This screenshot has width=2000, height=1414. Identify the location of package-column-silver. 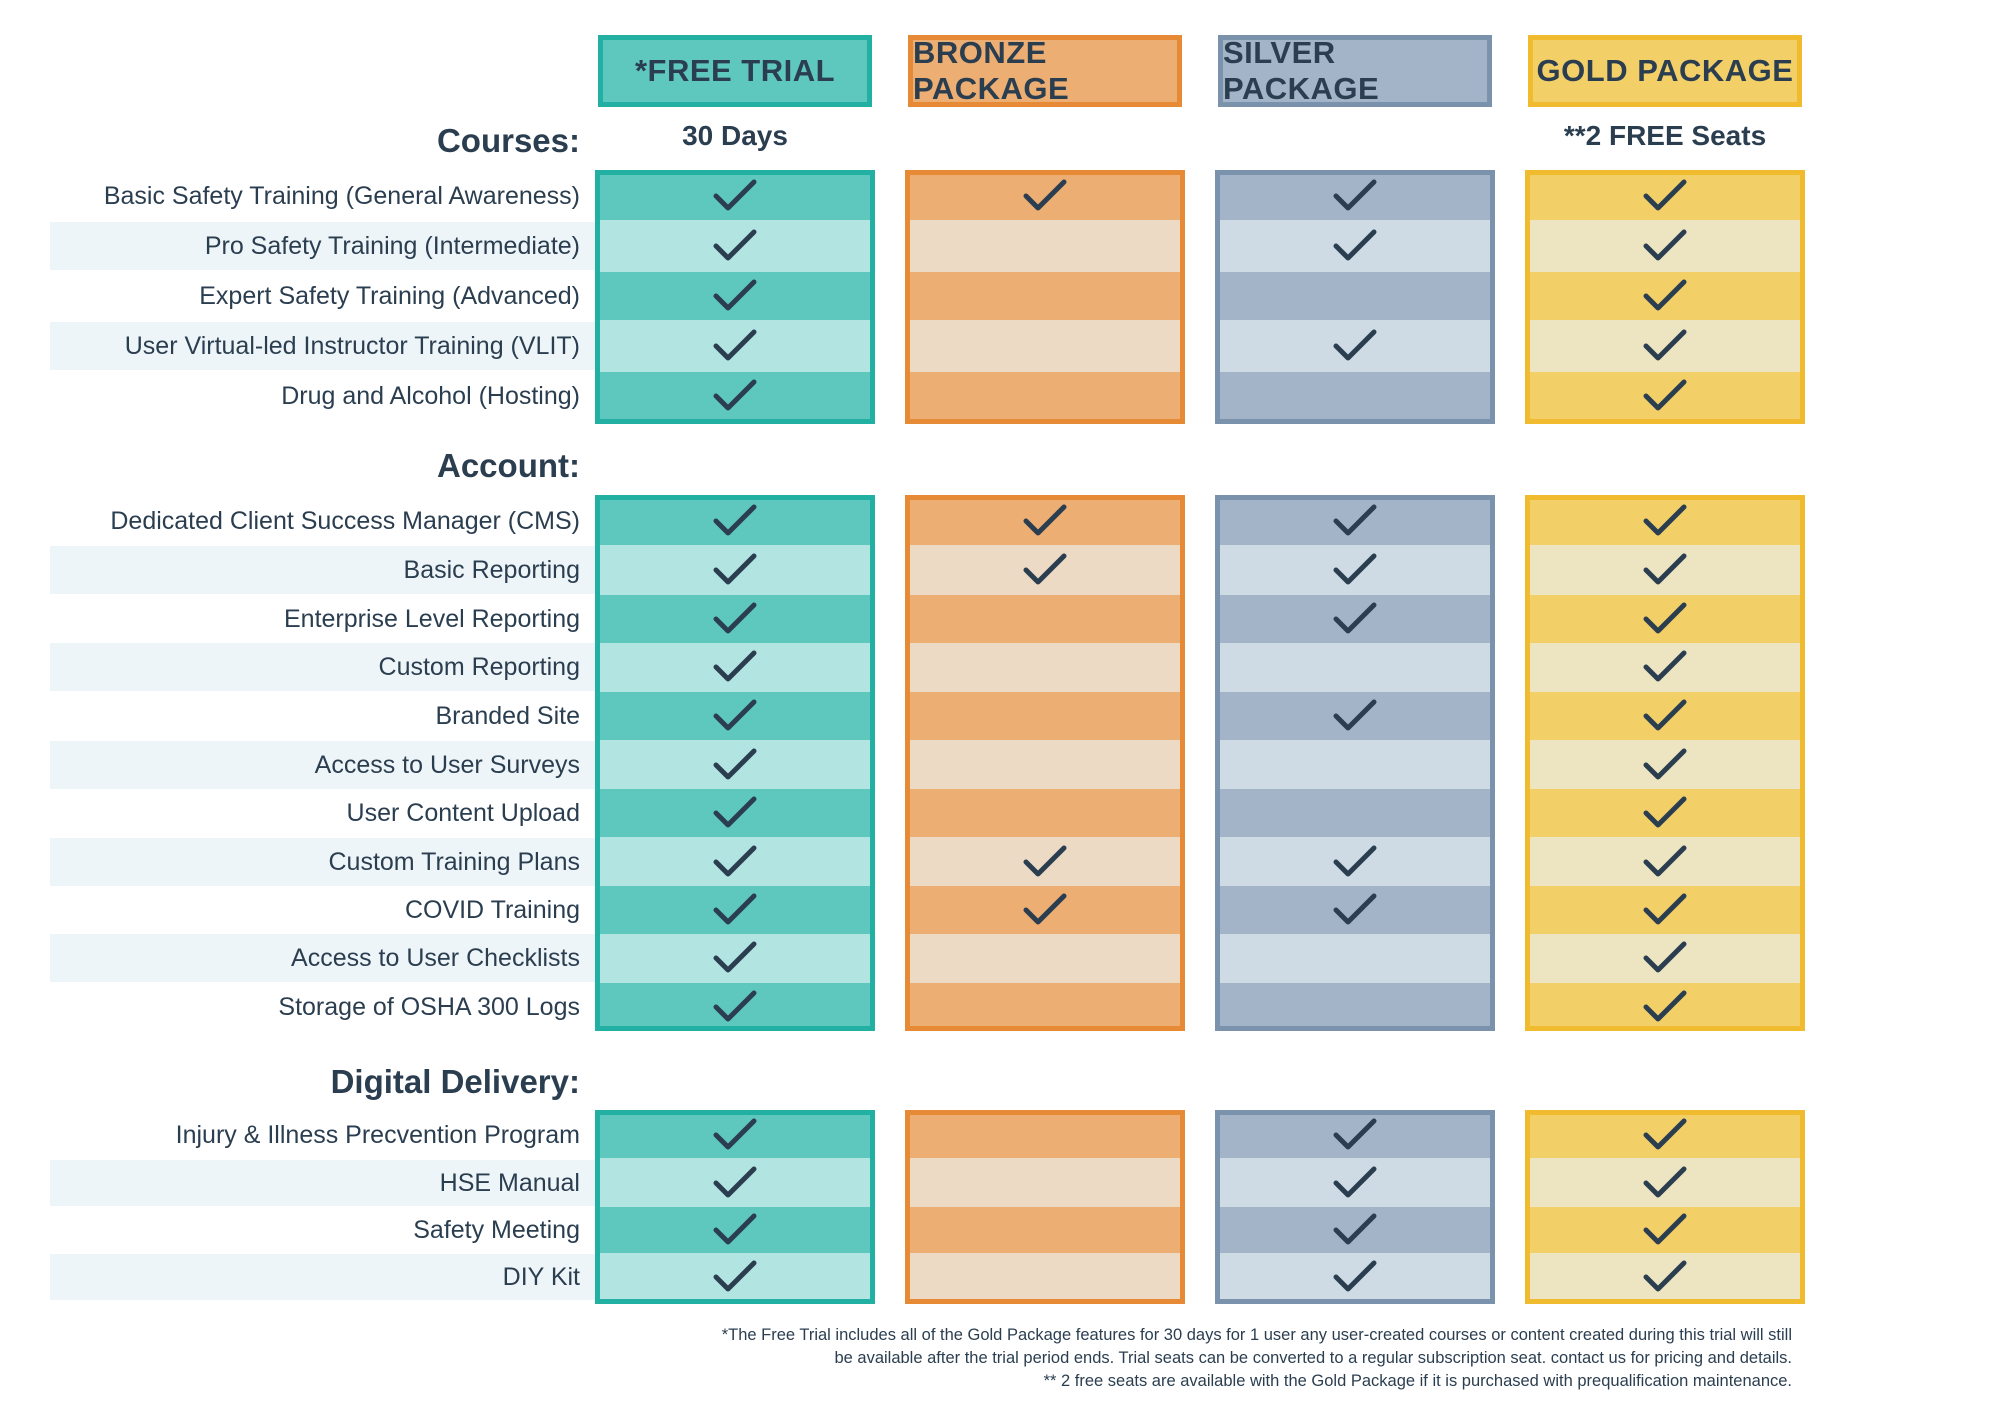
(1355, 297).